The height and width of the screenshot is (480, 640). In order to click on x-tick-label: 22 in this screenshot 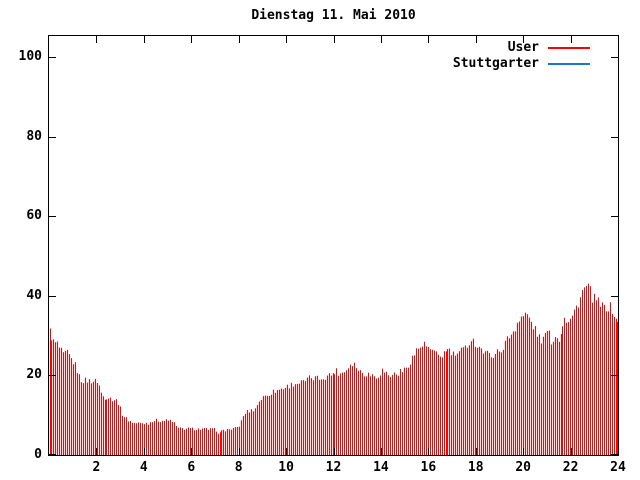, I will do `click(570, 467)`.